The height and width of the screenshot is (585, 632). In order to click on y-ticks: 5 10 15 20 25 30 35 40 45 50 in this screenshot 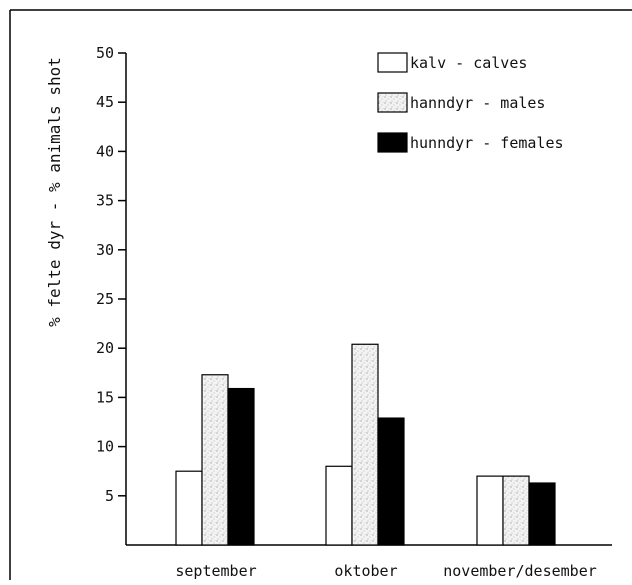, I will do `click(111, 274)`.